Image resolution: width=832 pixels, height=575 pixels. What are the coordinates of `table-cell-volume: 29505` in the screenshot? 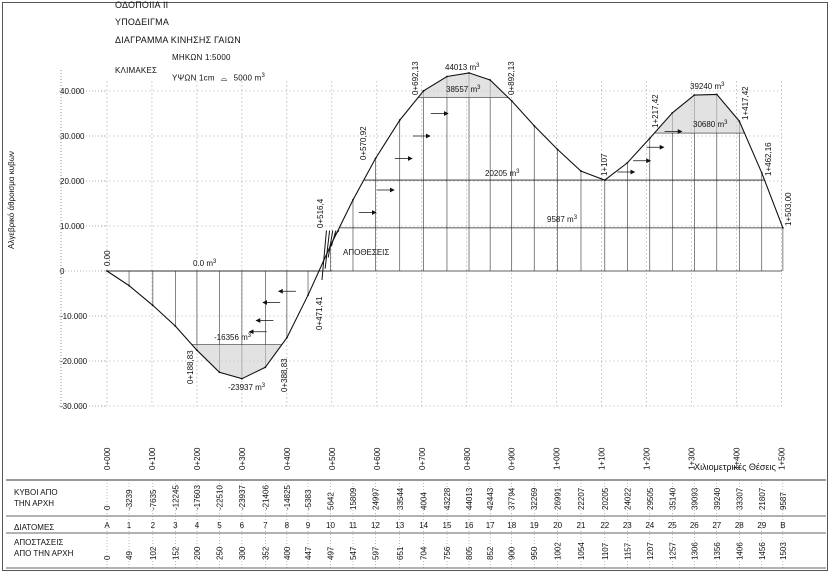 It's located at (650, 498).